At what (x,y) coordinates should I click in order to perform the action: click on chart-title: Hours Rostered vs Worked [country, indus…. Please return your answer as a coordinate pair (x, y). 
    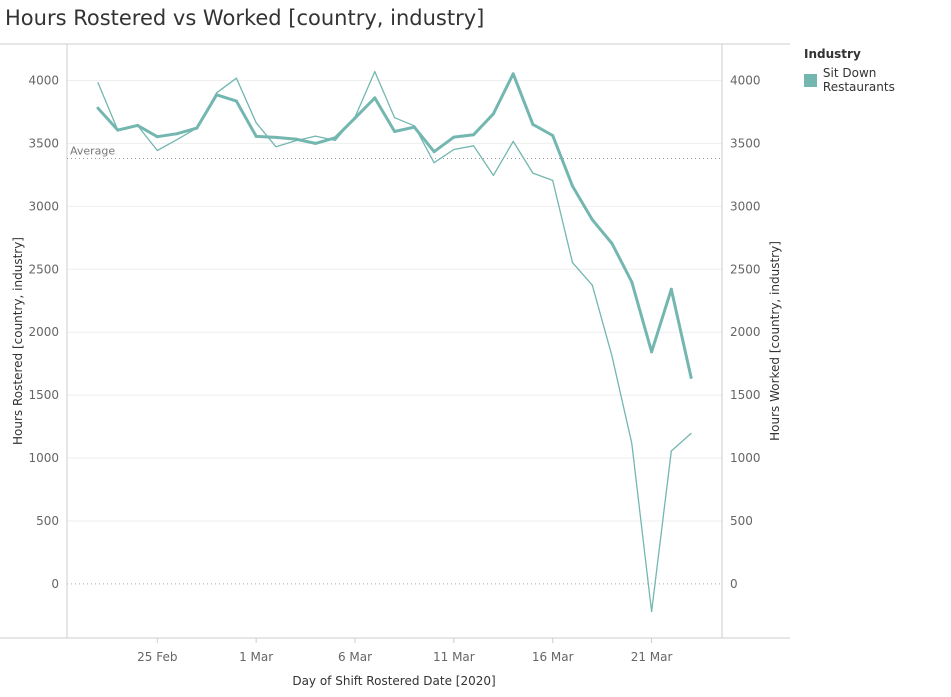
    Looking at the image, I should click on (245, 18).